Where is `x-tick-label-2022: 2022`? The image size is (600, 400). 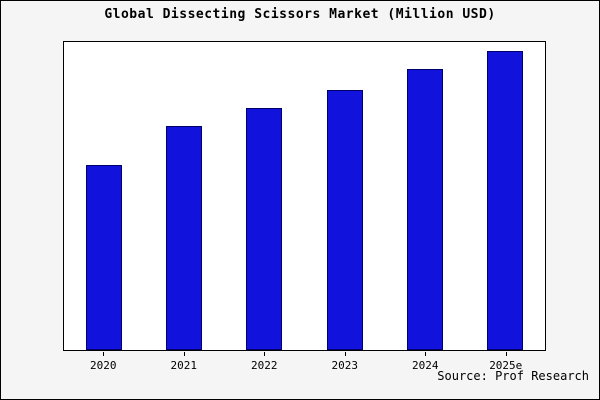
x-tick-label-2022: 2022 is located at coordinates (264, 362).